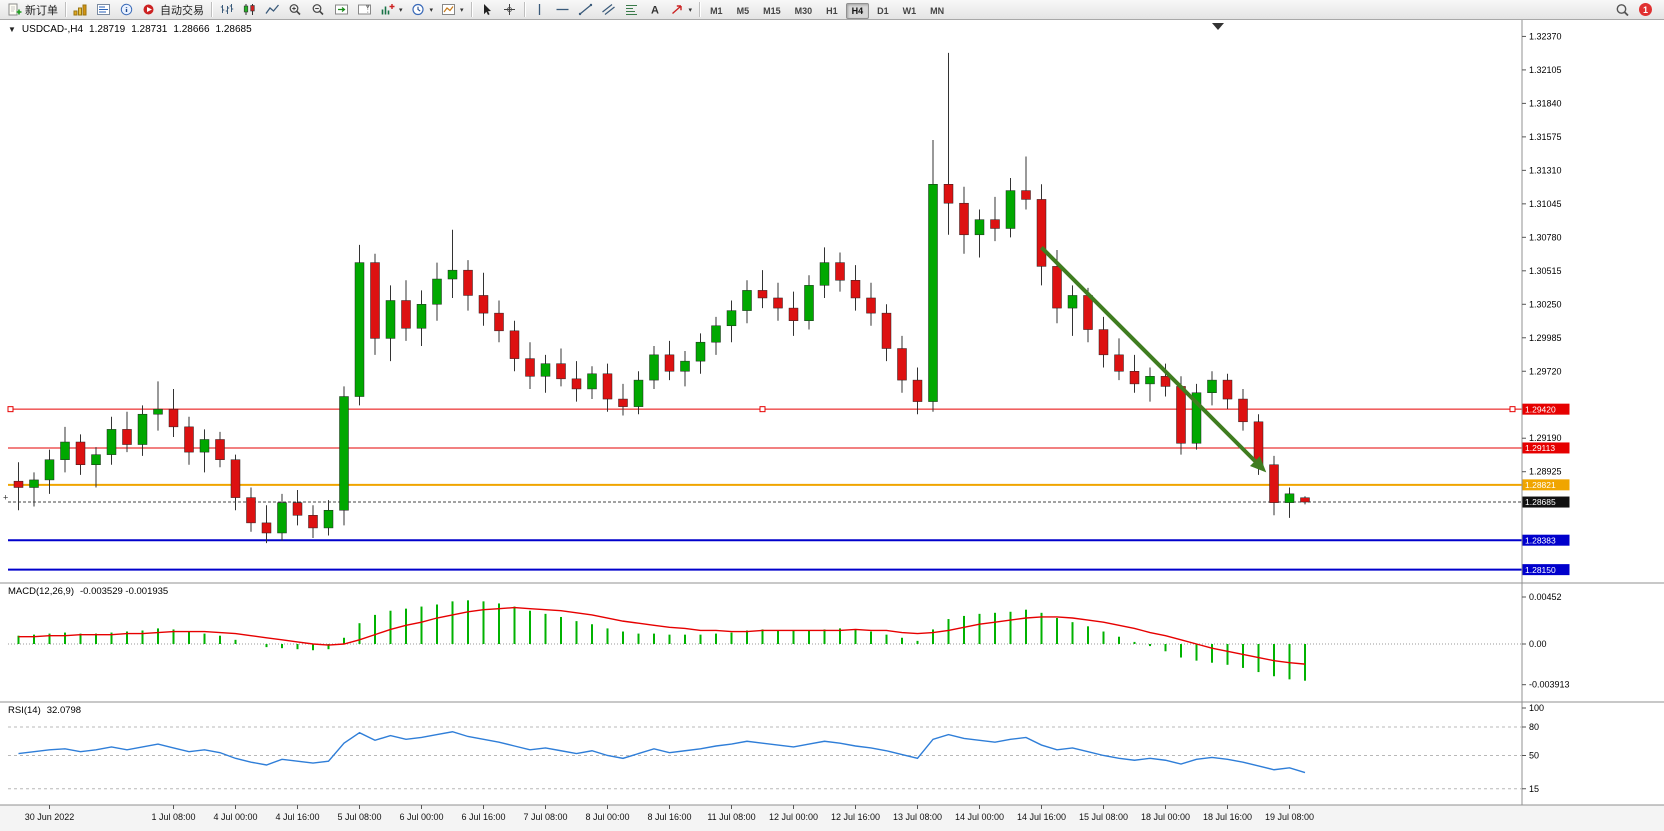 The image size is (1664, 831). What do you see at coordinates (80, 9) in the screenshot?
I see `profiles-button` at bounding box center [80, 9].